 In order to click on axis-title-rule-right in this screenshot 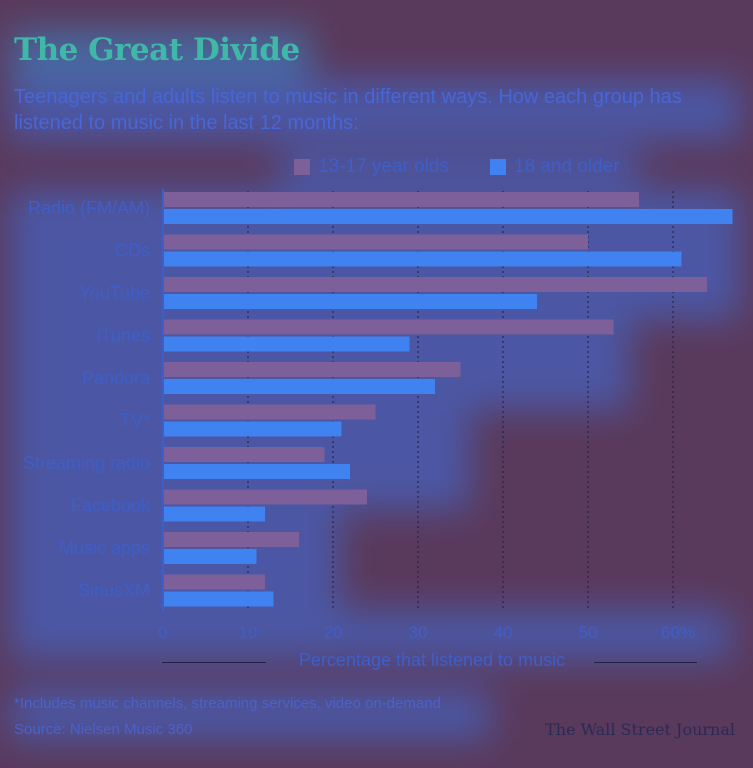, I will do `click(645, 662)`.